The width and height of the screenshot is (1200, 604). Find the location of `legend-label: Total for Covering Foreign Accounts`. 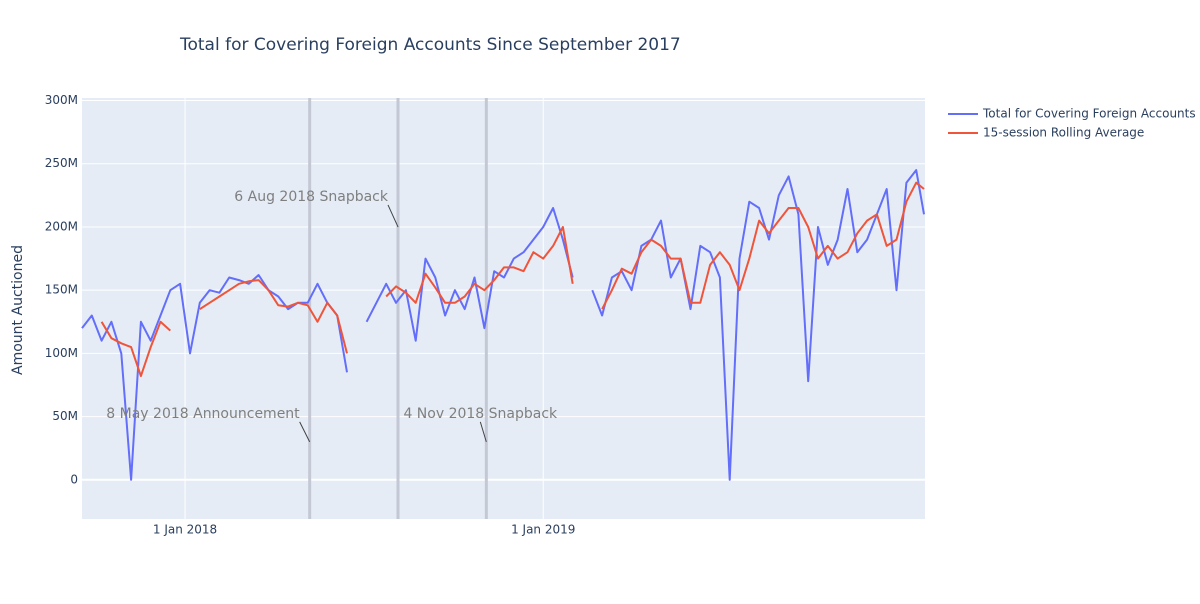

legend-label: Total for Covering Foreign Accounts is located at coordinates (1089, 114).